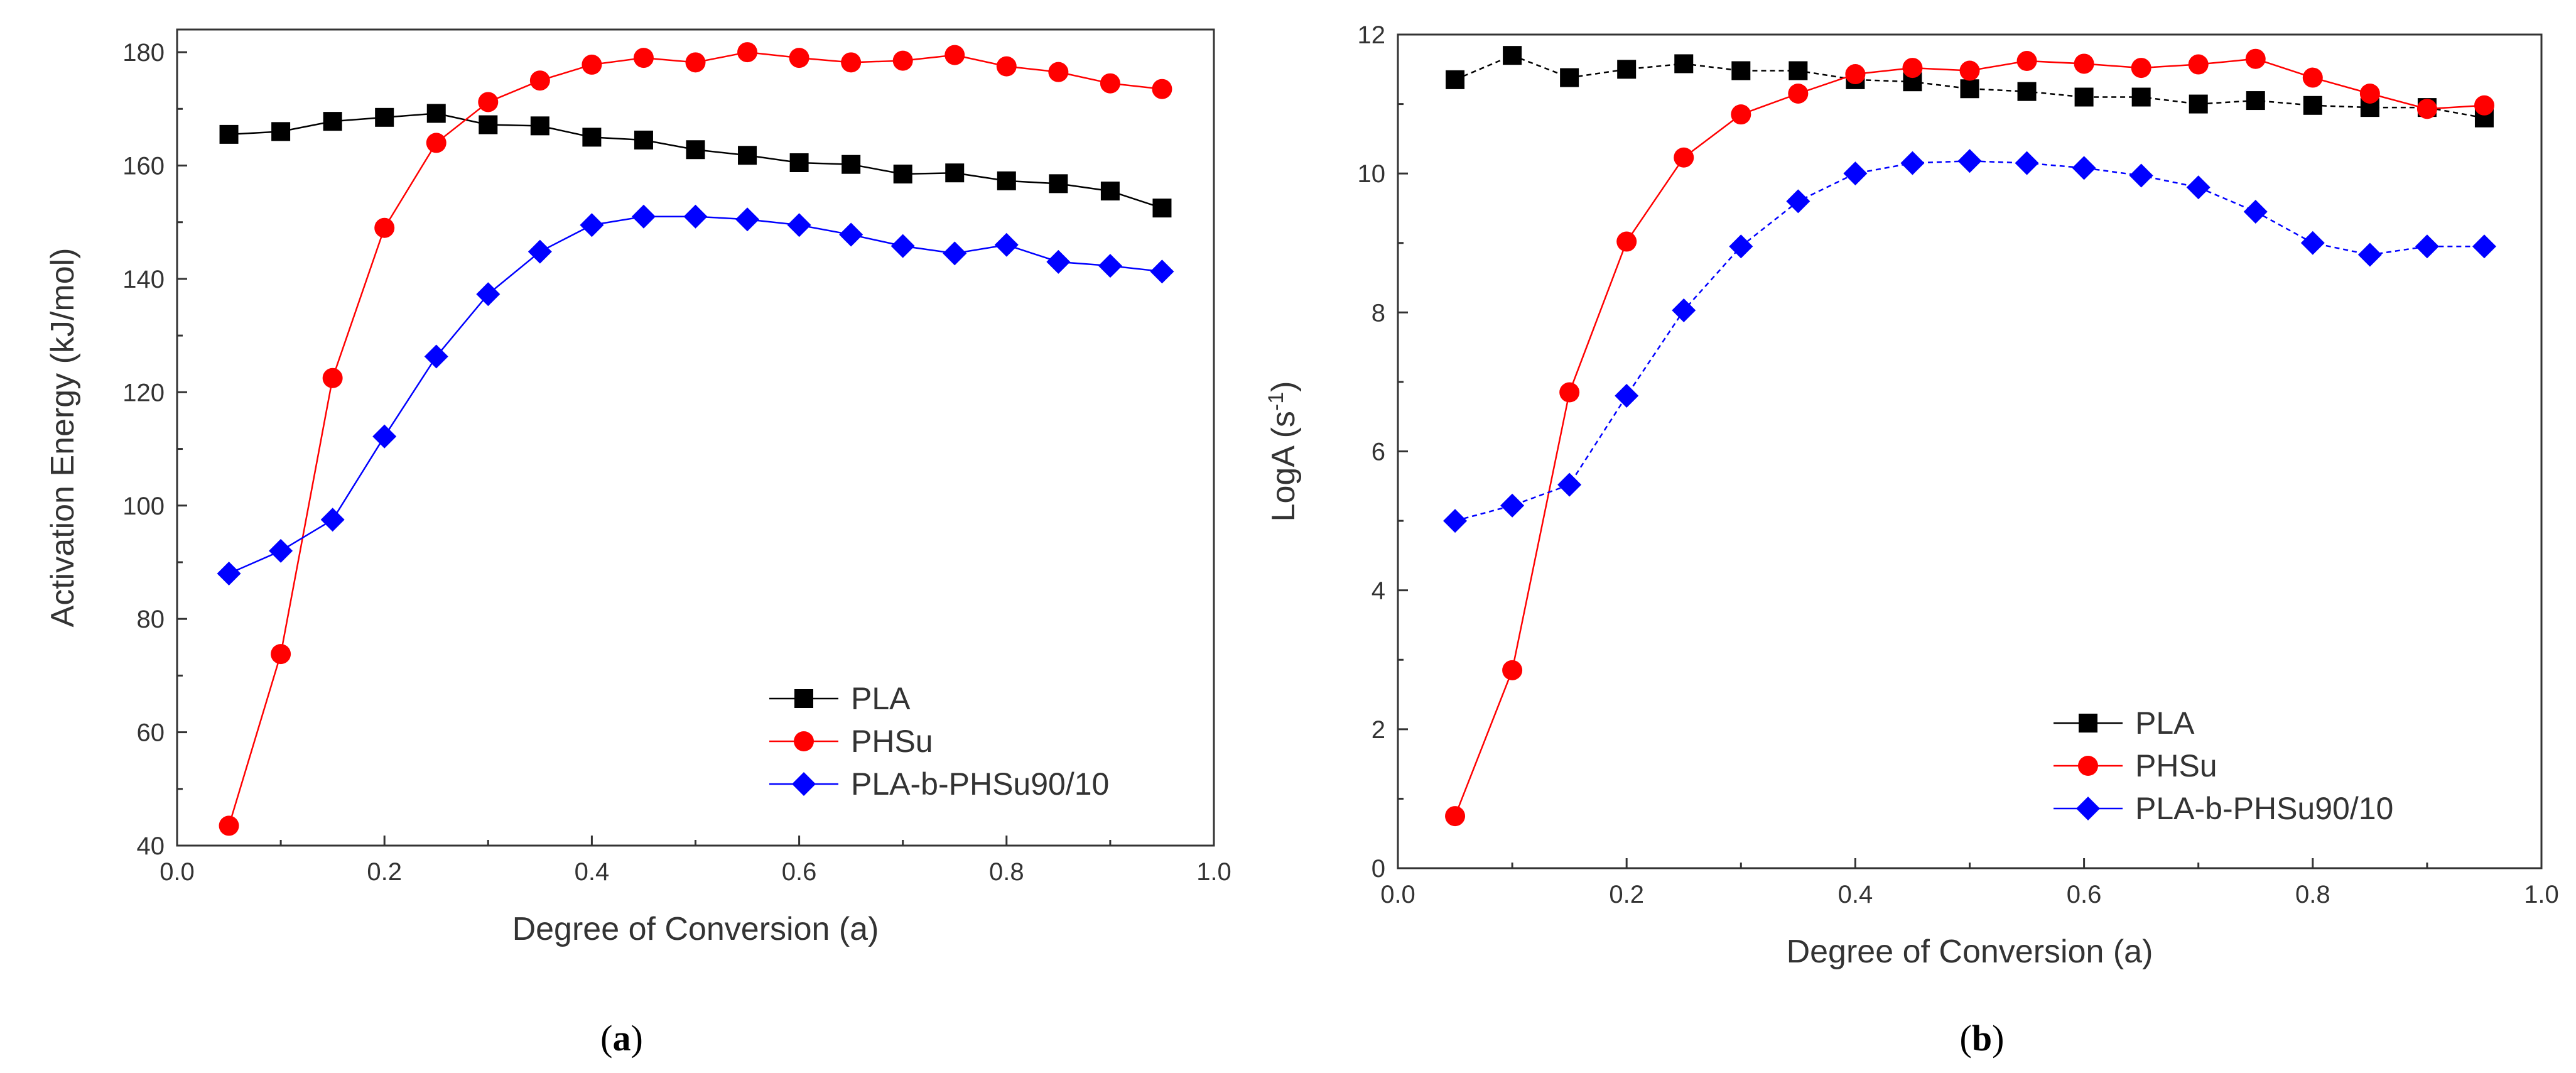 Image resolution: width=2576 pixels, height=1073 pixels. I want to click on x-tick-label: 0.0, so click(1397, 894).